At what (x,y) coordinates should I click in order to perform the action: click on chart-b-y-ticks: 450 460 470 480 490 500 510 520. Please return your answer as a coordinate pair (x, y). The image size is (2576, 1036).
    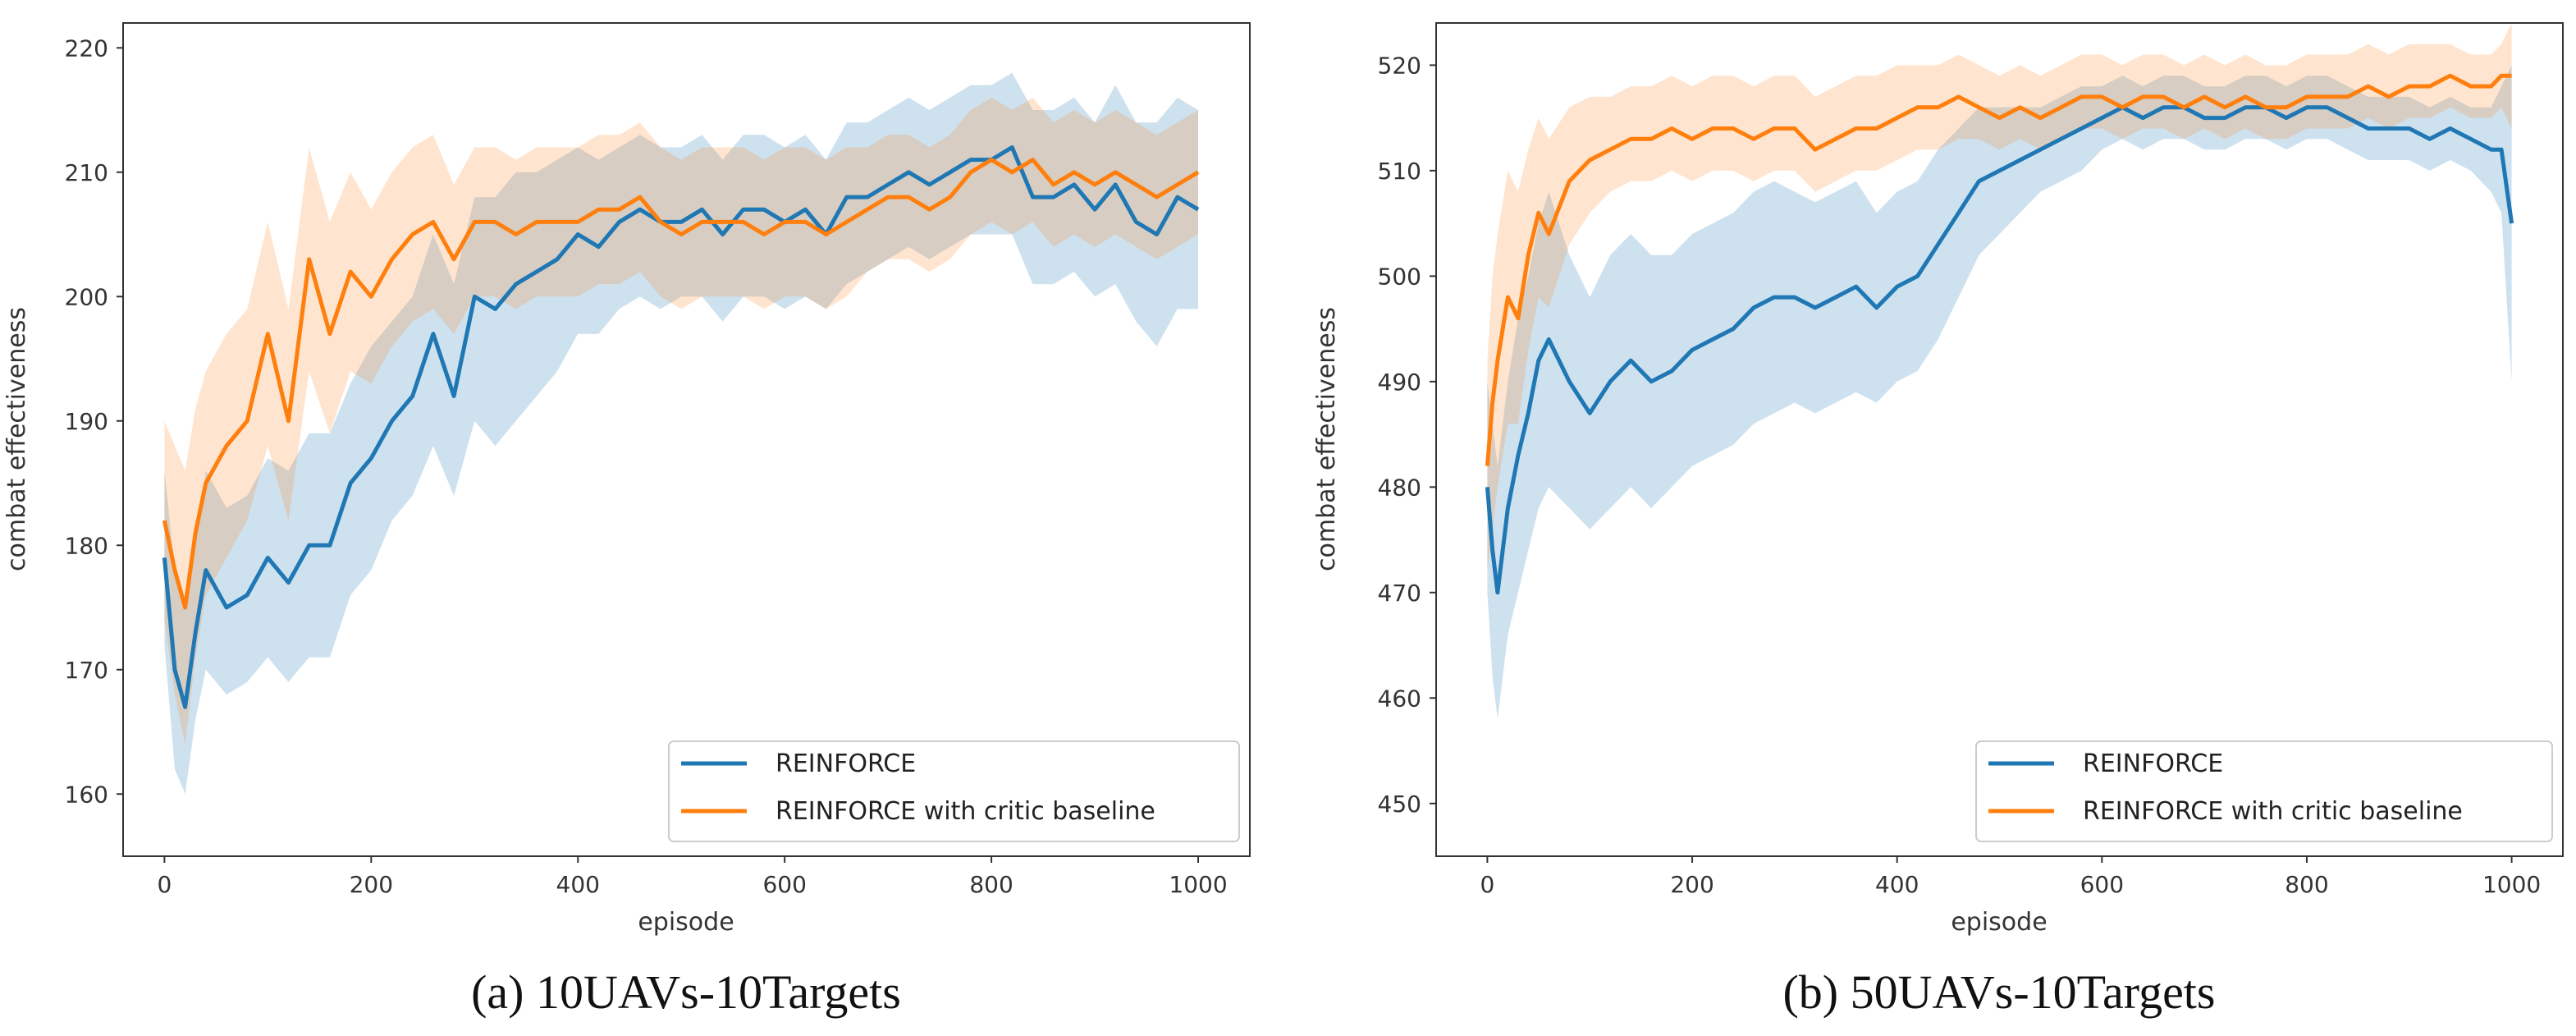
    Looking at the image, I should click on (1407, 435).